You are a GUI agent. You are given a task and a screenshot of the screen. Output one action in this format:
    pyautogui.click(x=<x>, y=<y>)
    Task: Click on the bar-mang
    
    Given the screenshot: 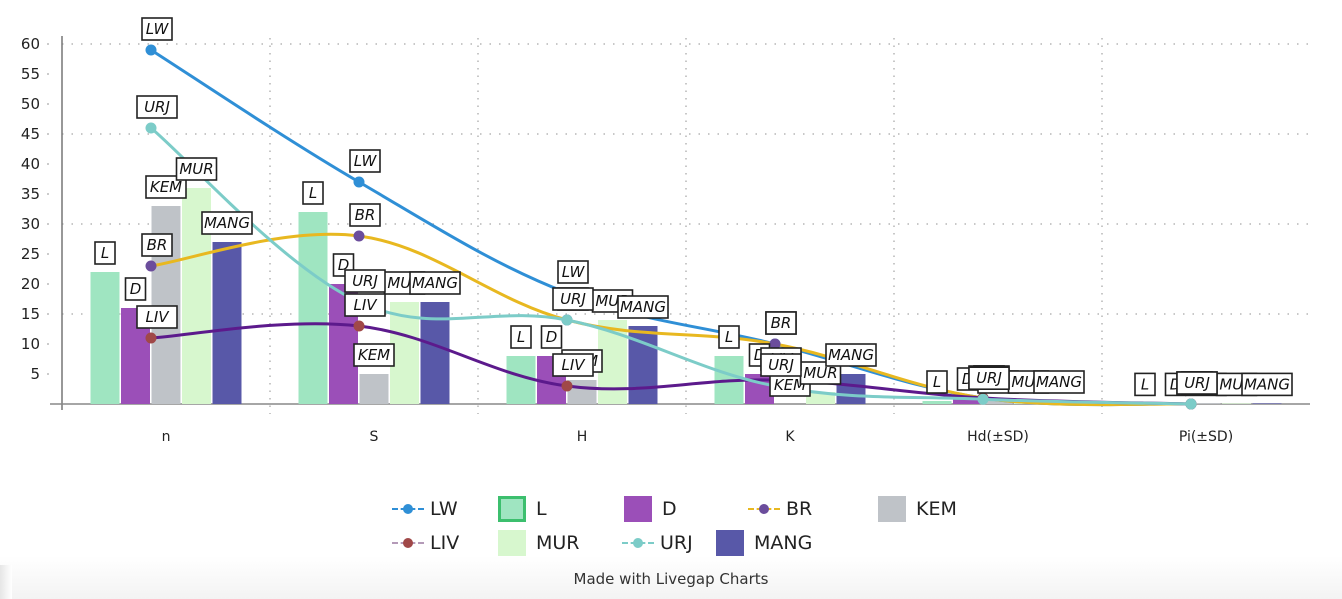 What is the action you would take?
    pyautogui.click(x=851, y=389)
    